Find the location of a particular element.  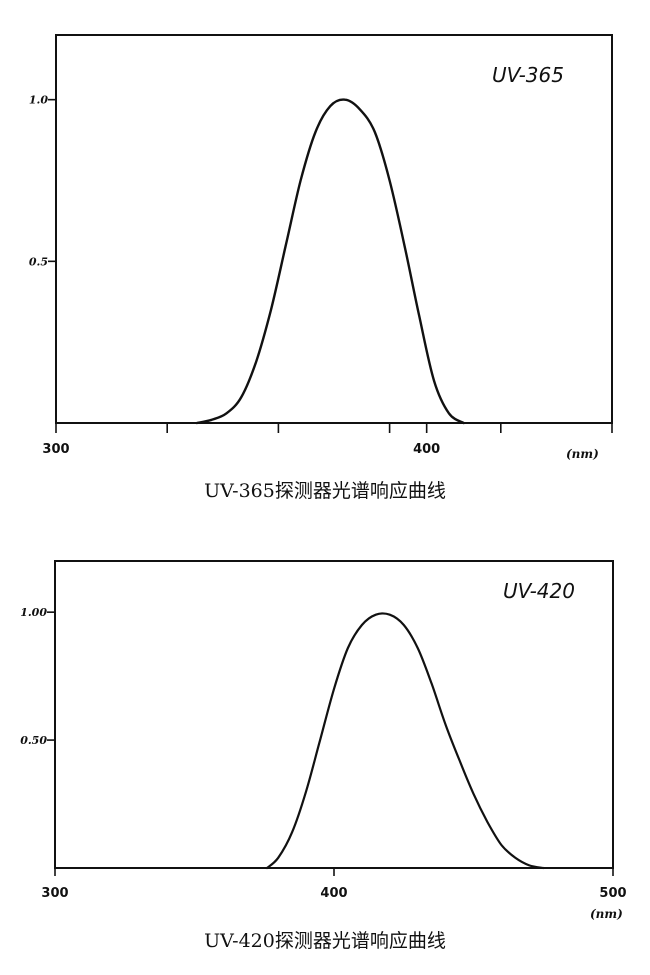

caption-uv420: UV-420探测器光谱响应曲线 is located at coordinates (325, 941).